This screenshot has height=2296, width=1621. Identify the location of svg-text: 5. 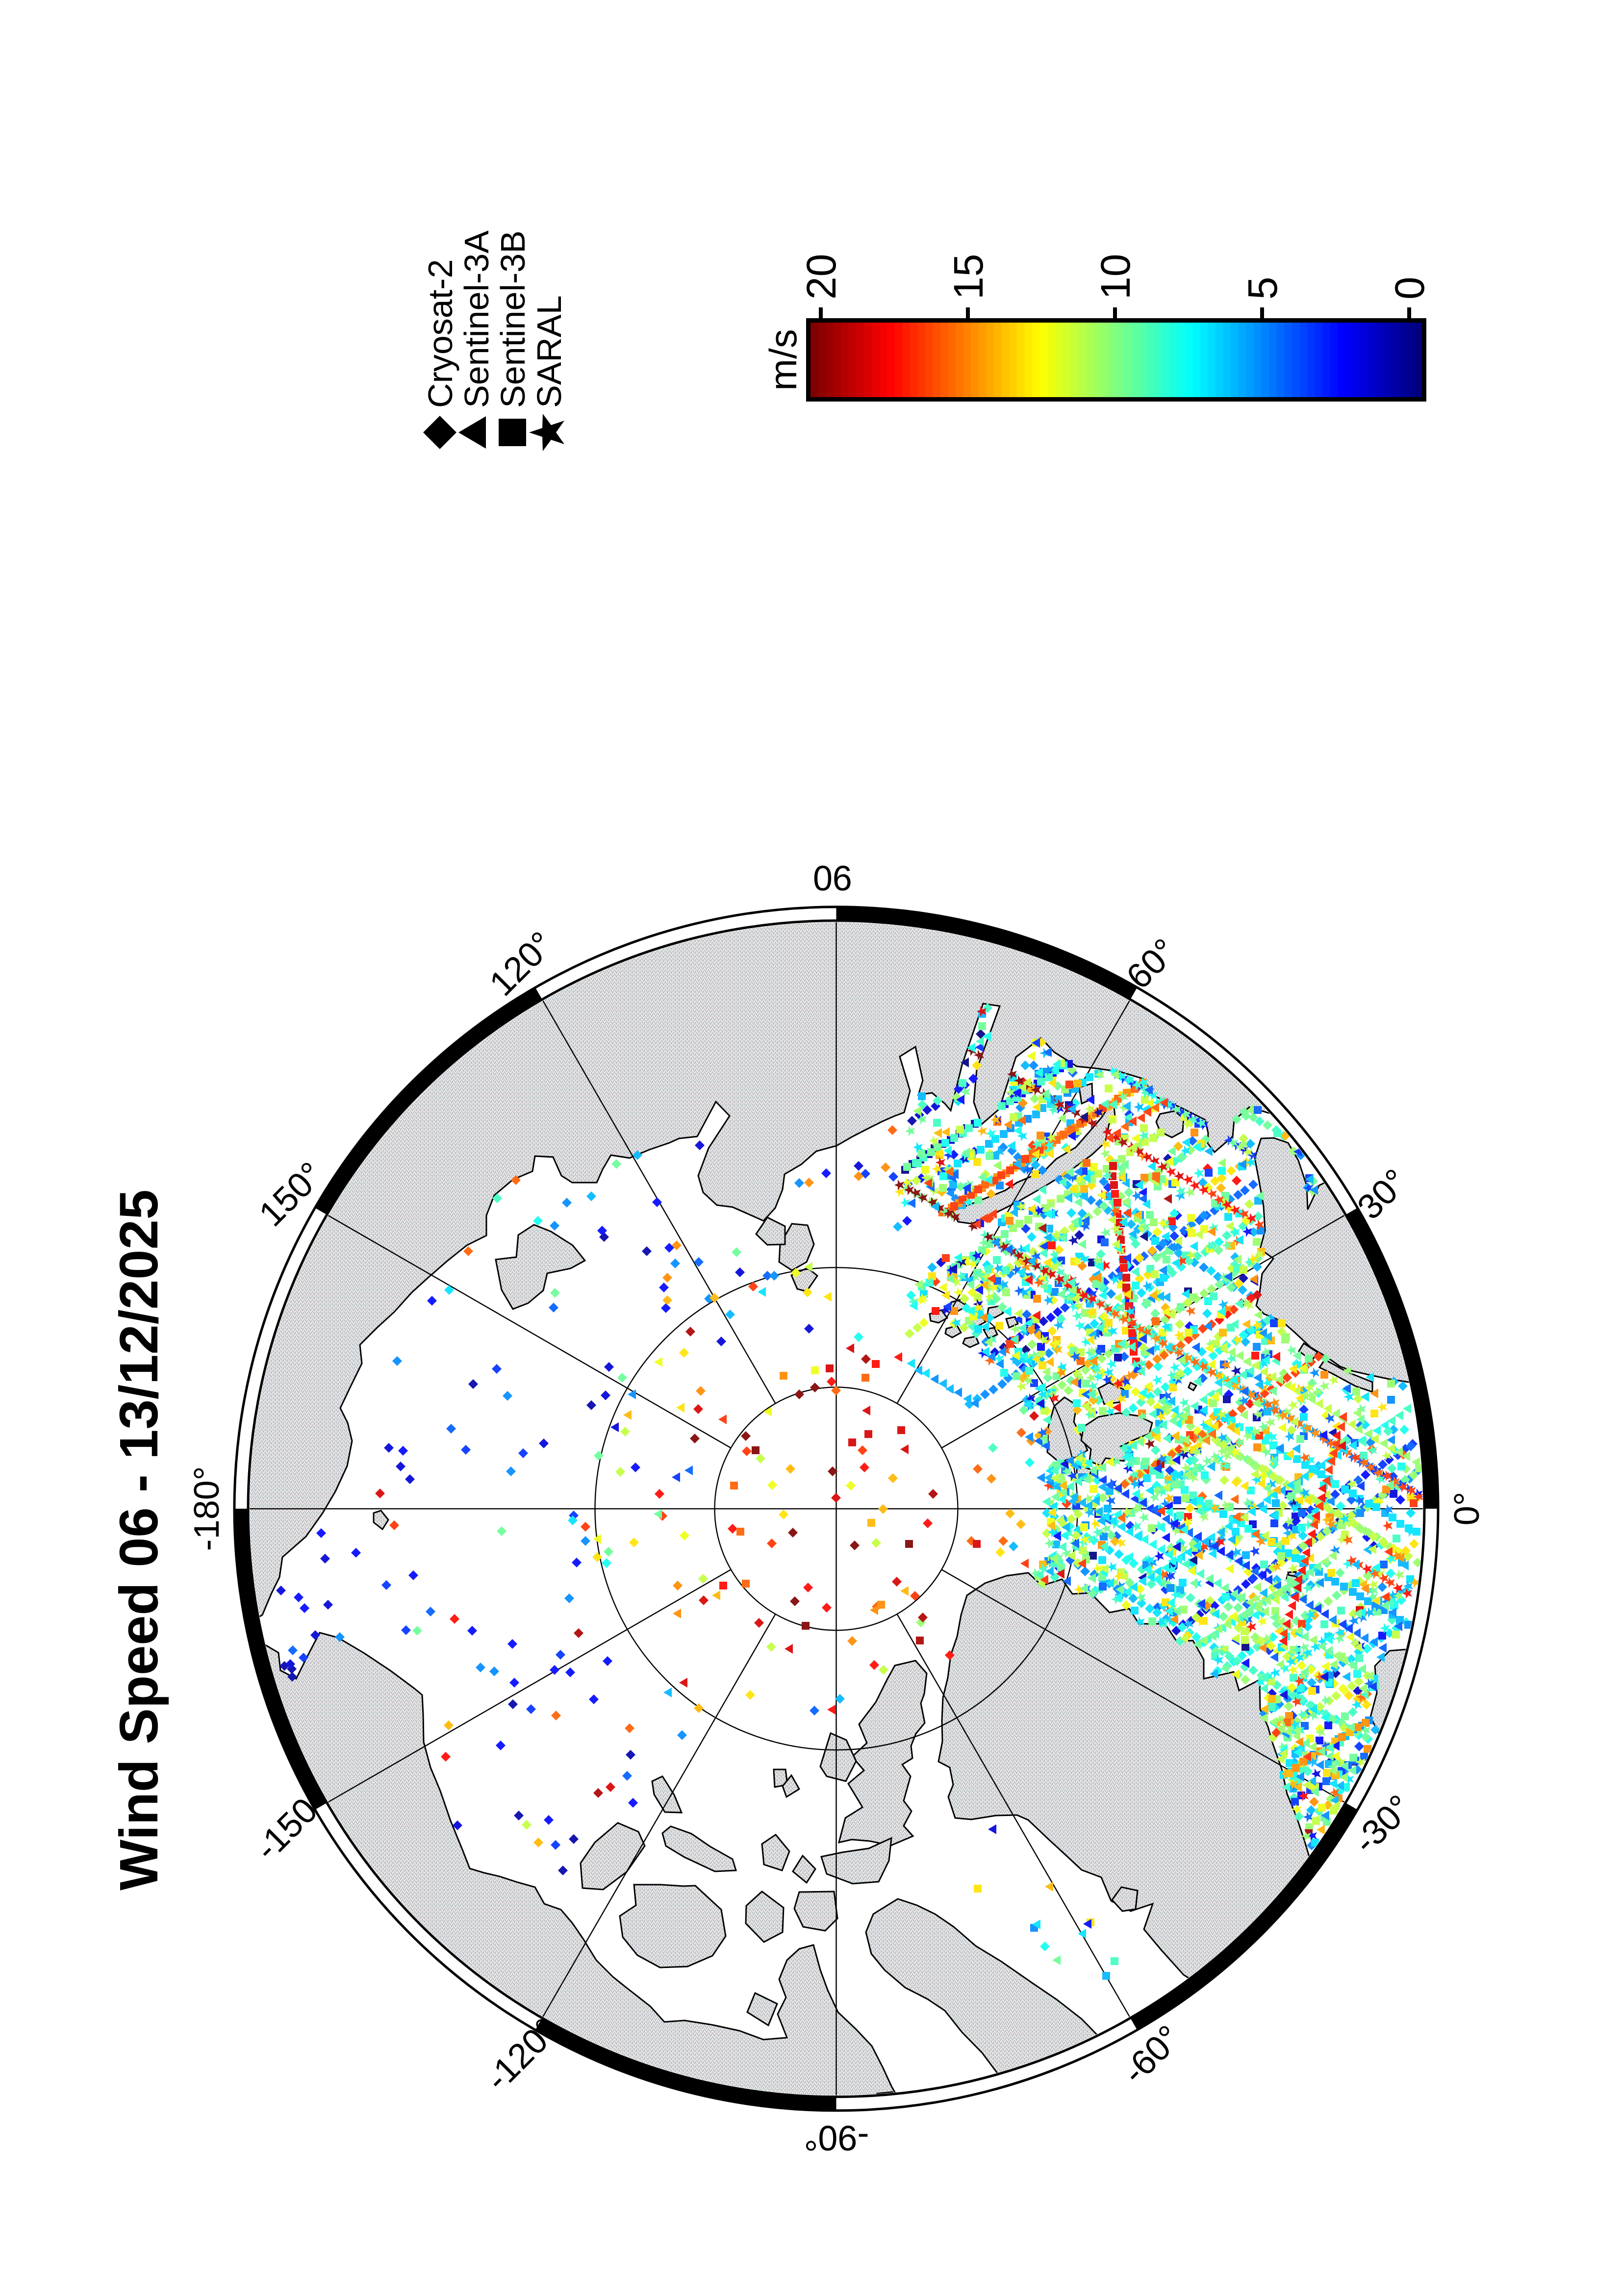
(1263, 288).